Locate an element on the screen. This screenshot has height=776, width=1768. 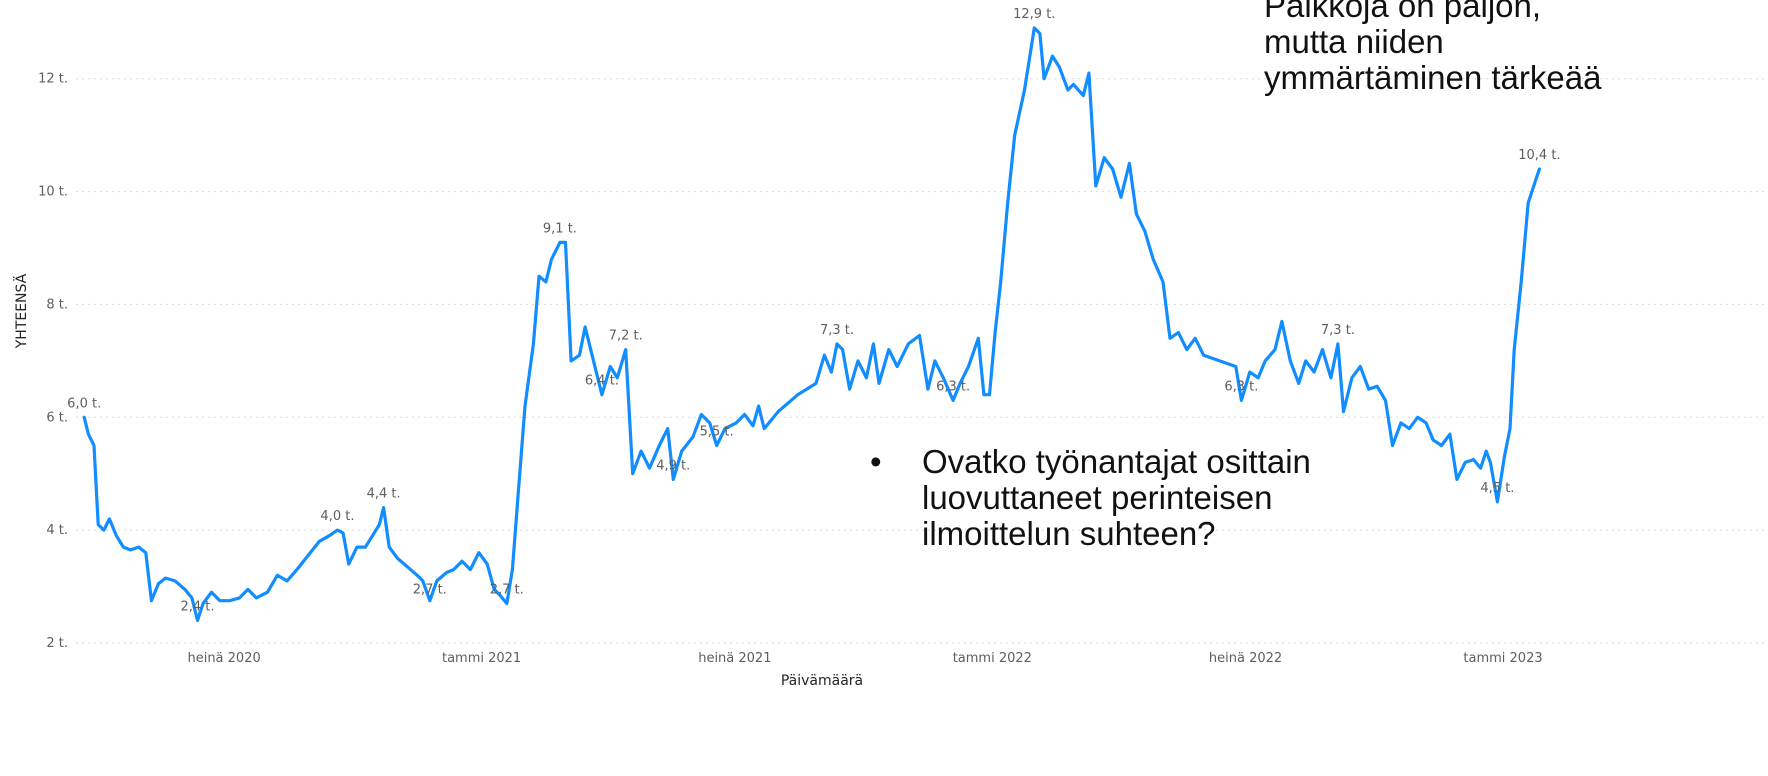
data-label: 6,0 t. is located at coordinates (84, 403).